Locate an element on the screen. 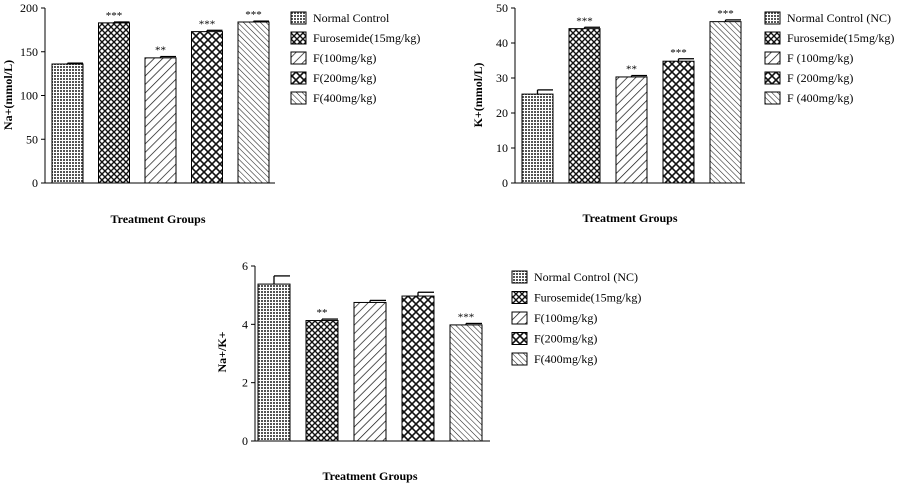 This screenshot has width=913, height=486. y-tick-label: 40 is located at coordinates (502, 43).